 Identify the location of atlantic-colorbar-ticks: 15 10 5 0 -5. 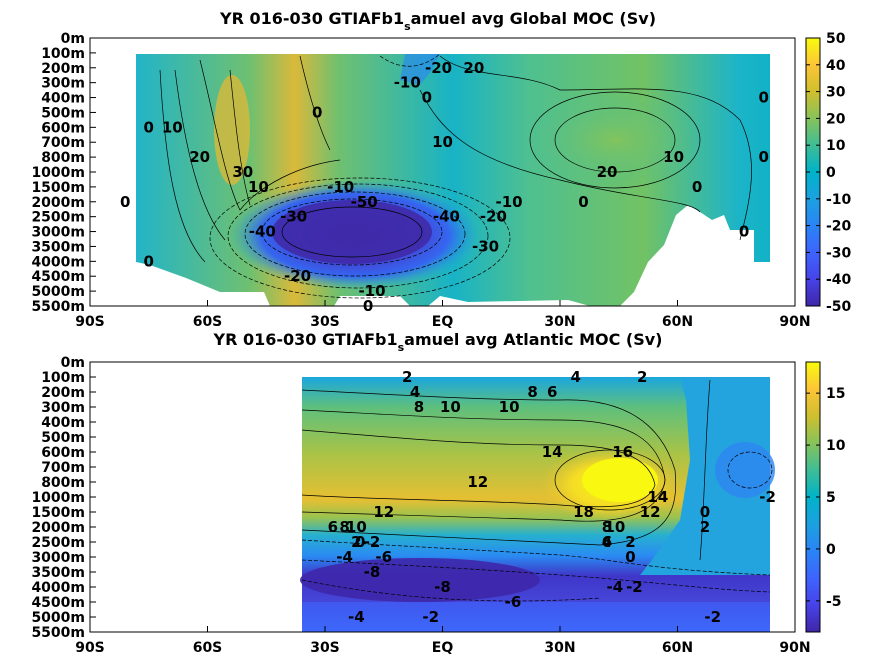
(826, 498).